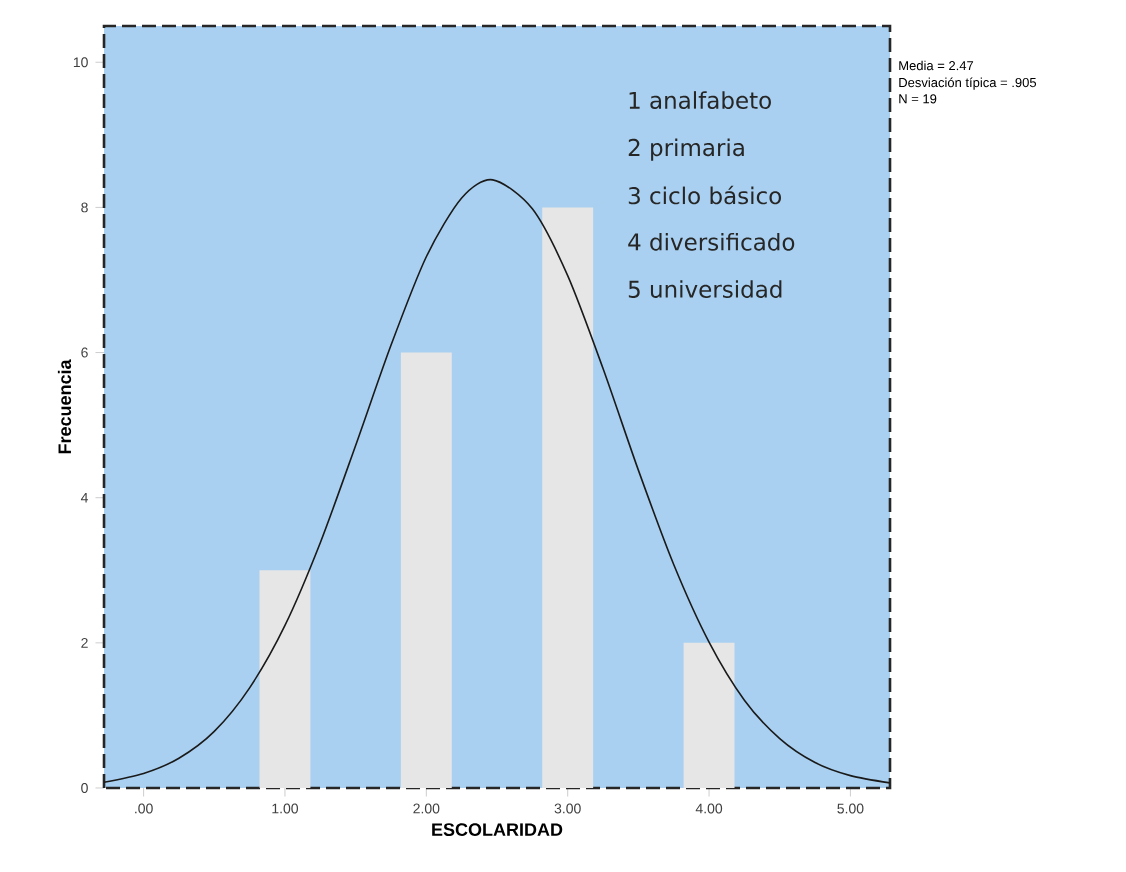  I want to click on annotation: 1 analfabeto, so click(700, 100).